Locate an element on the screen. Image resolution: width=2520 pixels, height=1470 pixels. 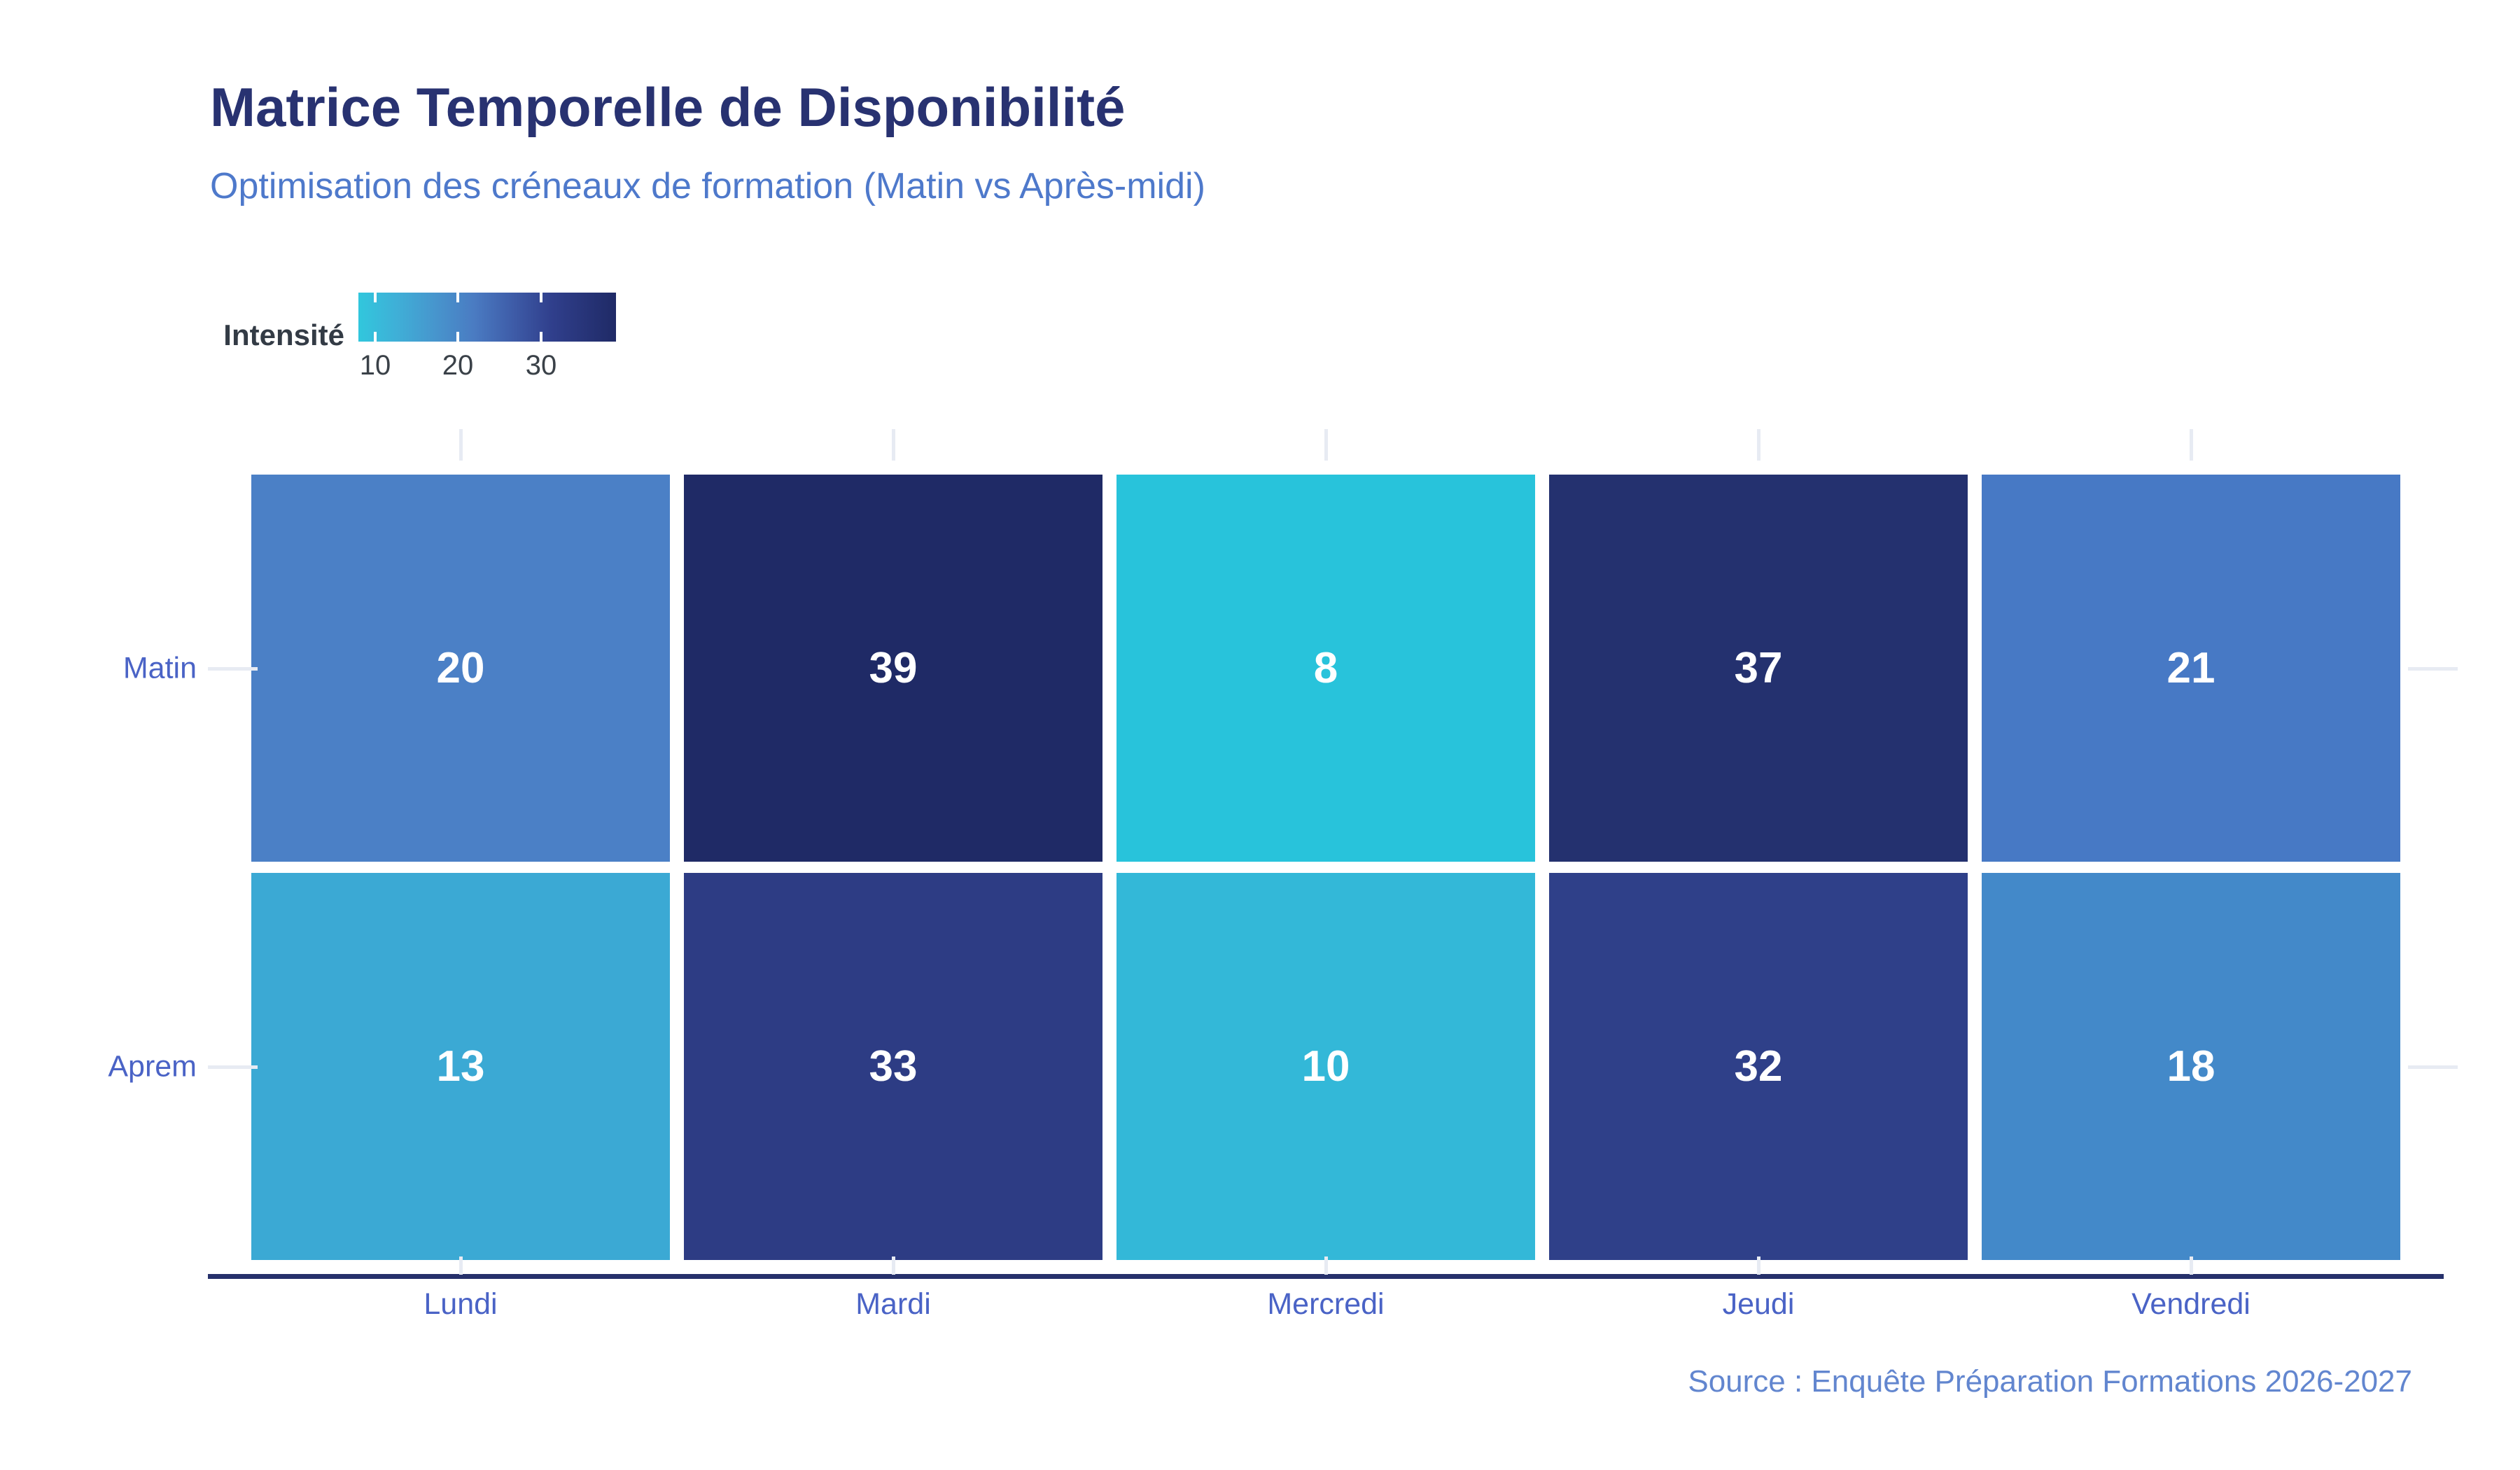
heatmap-cell-value: 37 is located at coordinates (1758, 668).